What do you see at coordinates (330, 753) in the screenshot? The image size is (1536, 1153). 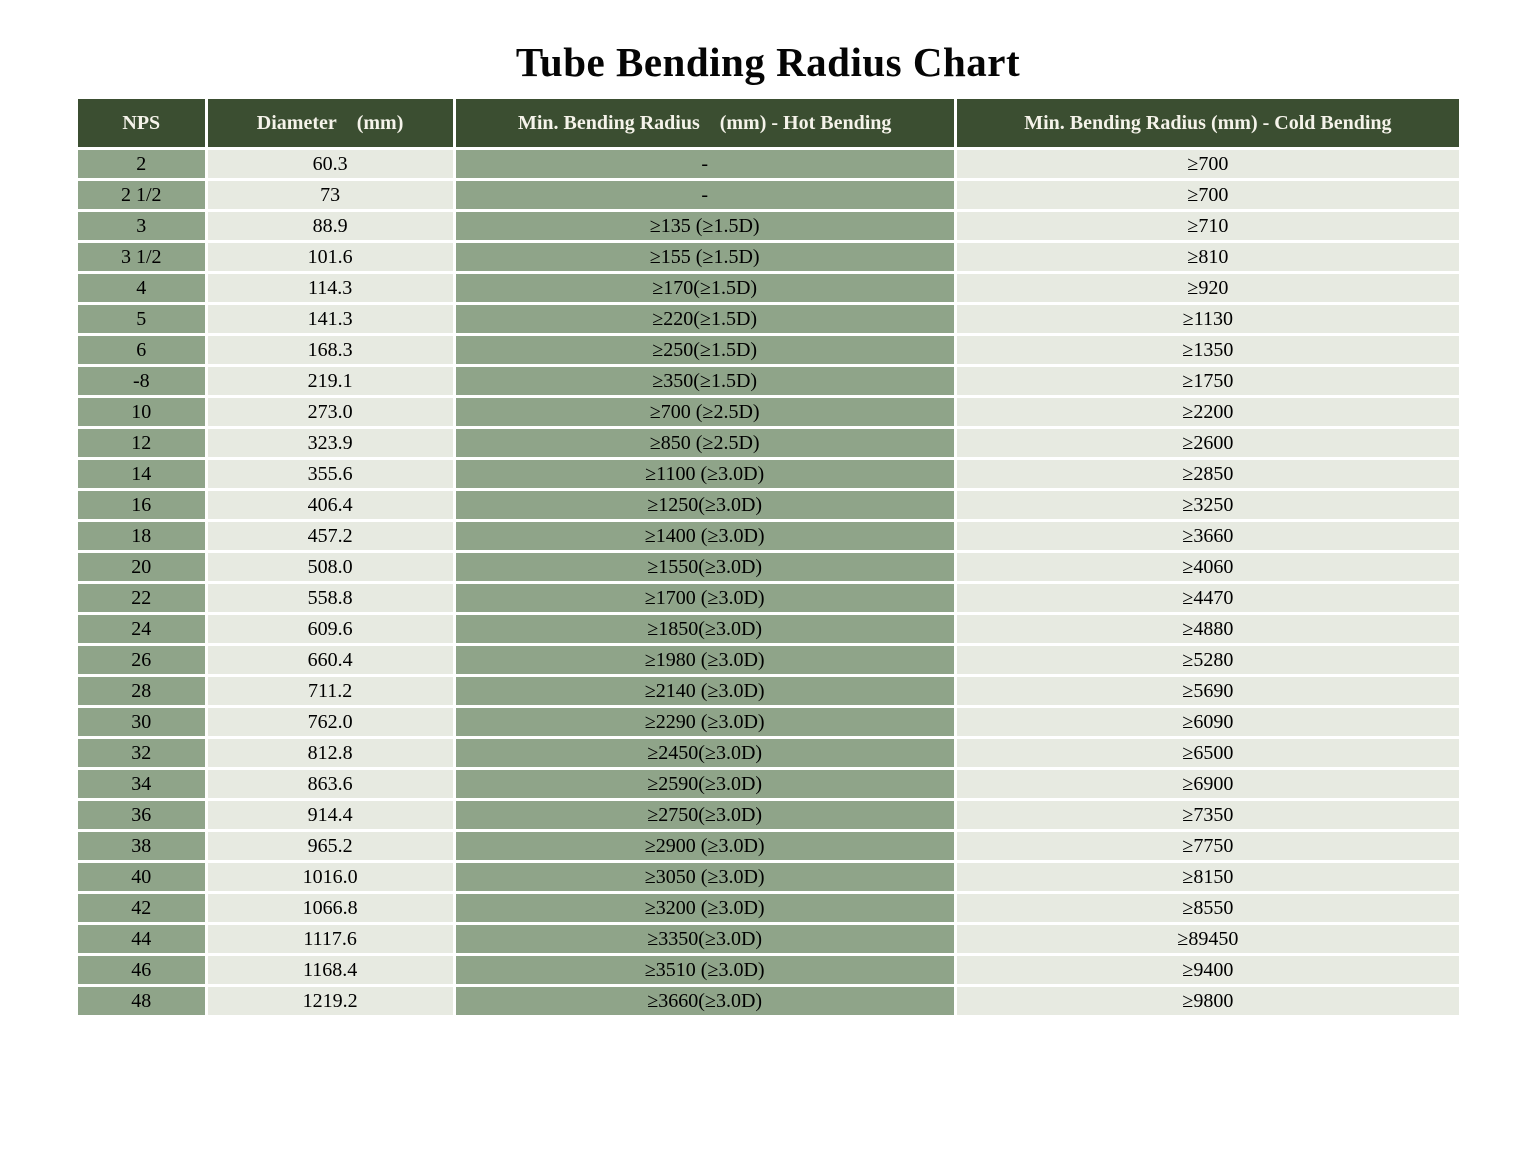 I see `diameter-cell: 812.8` at bounding box center [330, 753].